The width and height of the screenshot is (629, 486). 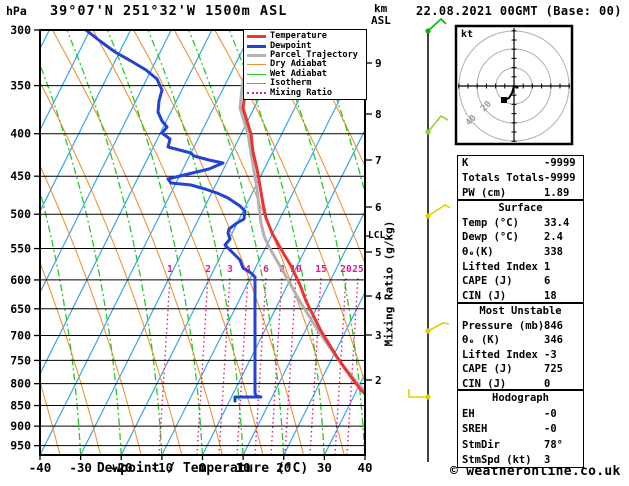 What do you see at coordinates (553, 325) in the screenshot?
I see `stat-value: 846` at bounding box center [553, 325].